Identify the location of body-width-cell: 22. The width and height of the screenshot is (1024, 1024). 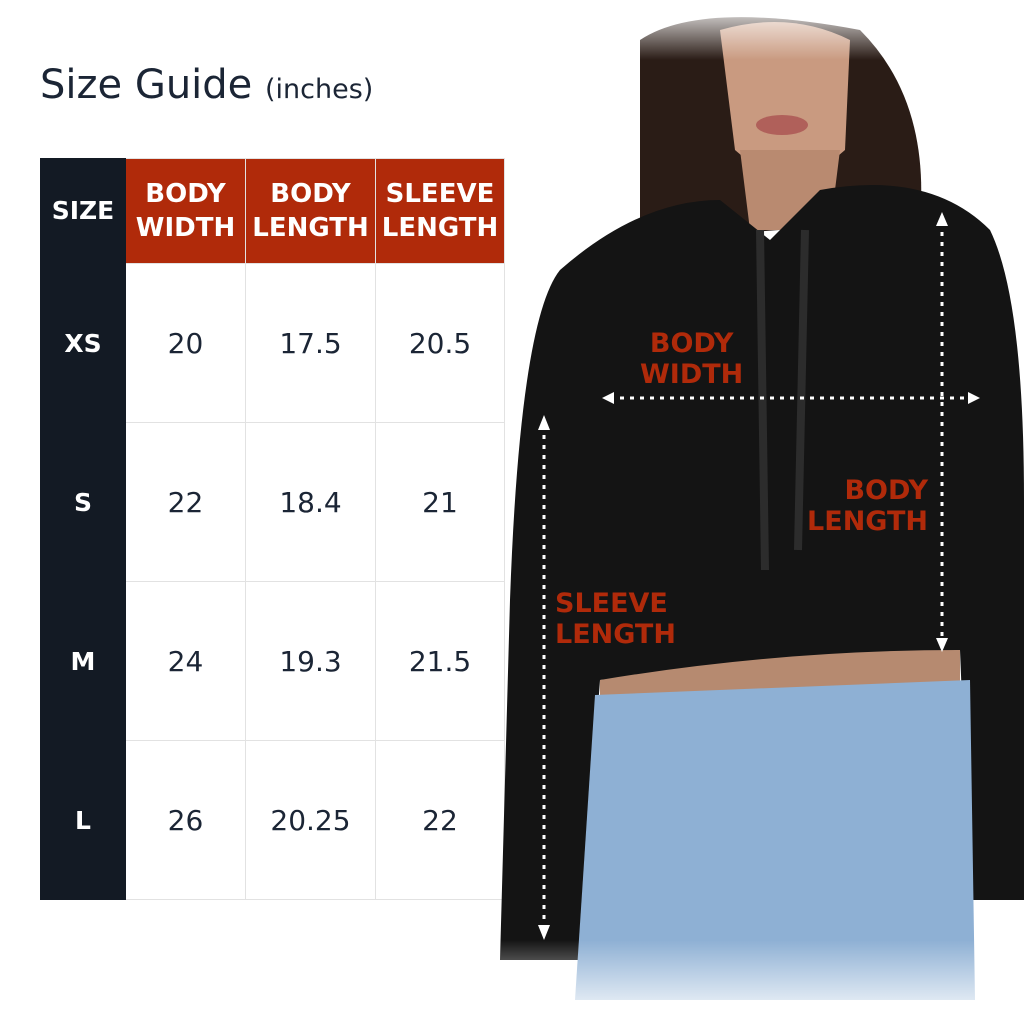
(185, 502).